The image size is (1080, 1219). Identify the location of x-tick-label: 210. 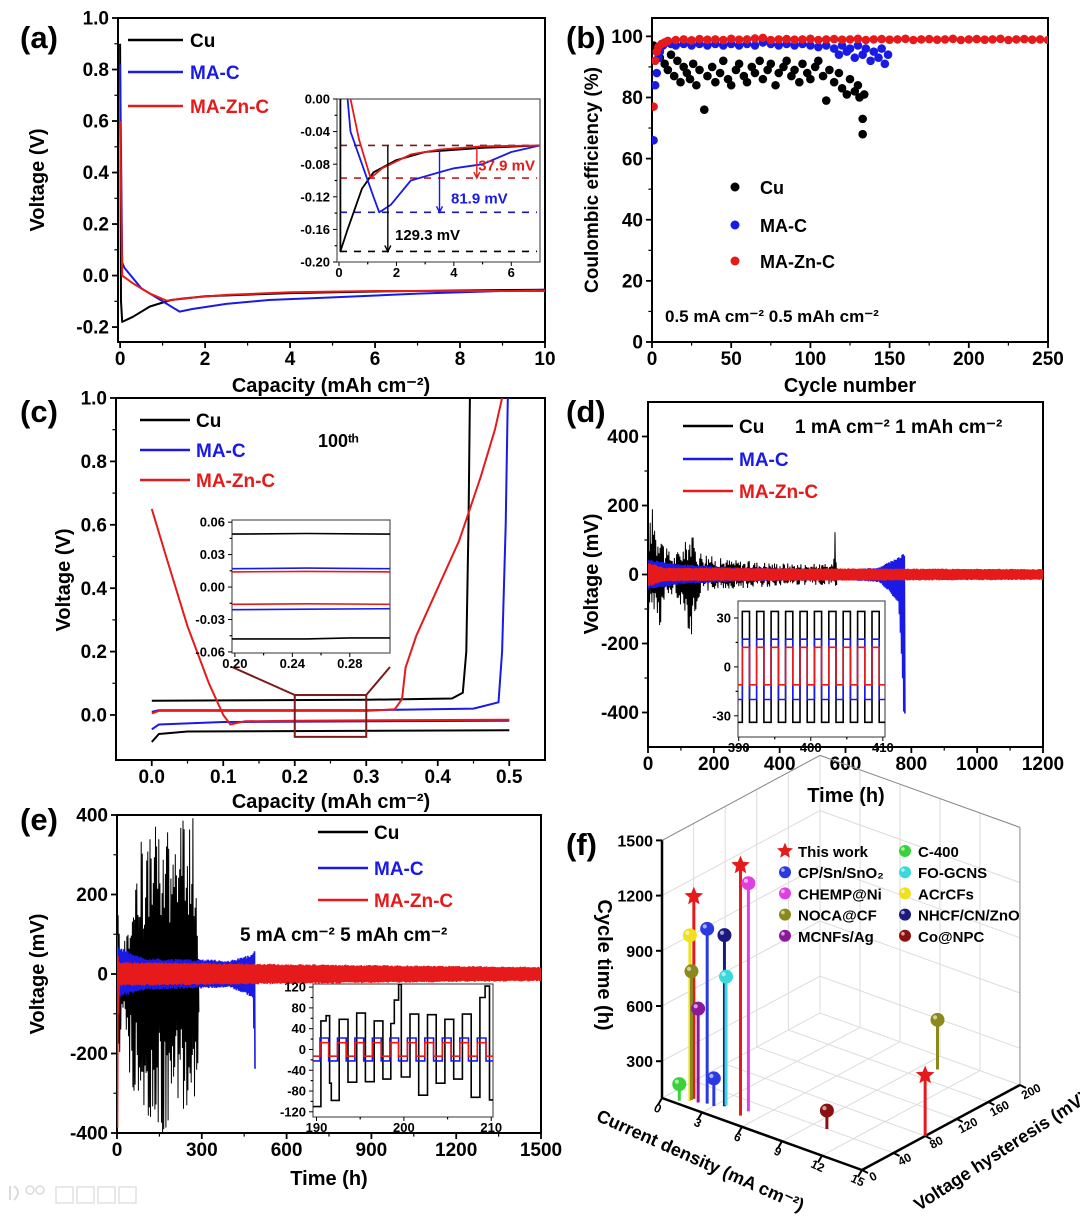
(491, 1127).